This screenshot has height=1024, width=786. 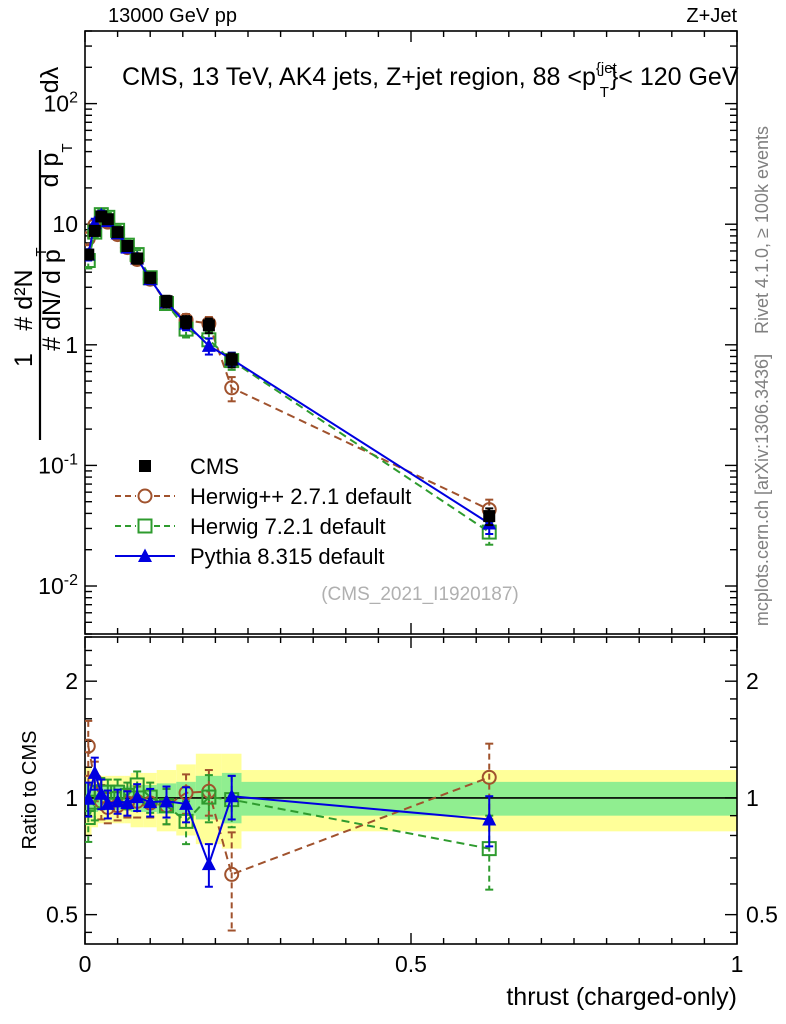 I want to click on main-y-tick-label-3: 10⁻¹, so click(x=58, y=464).